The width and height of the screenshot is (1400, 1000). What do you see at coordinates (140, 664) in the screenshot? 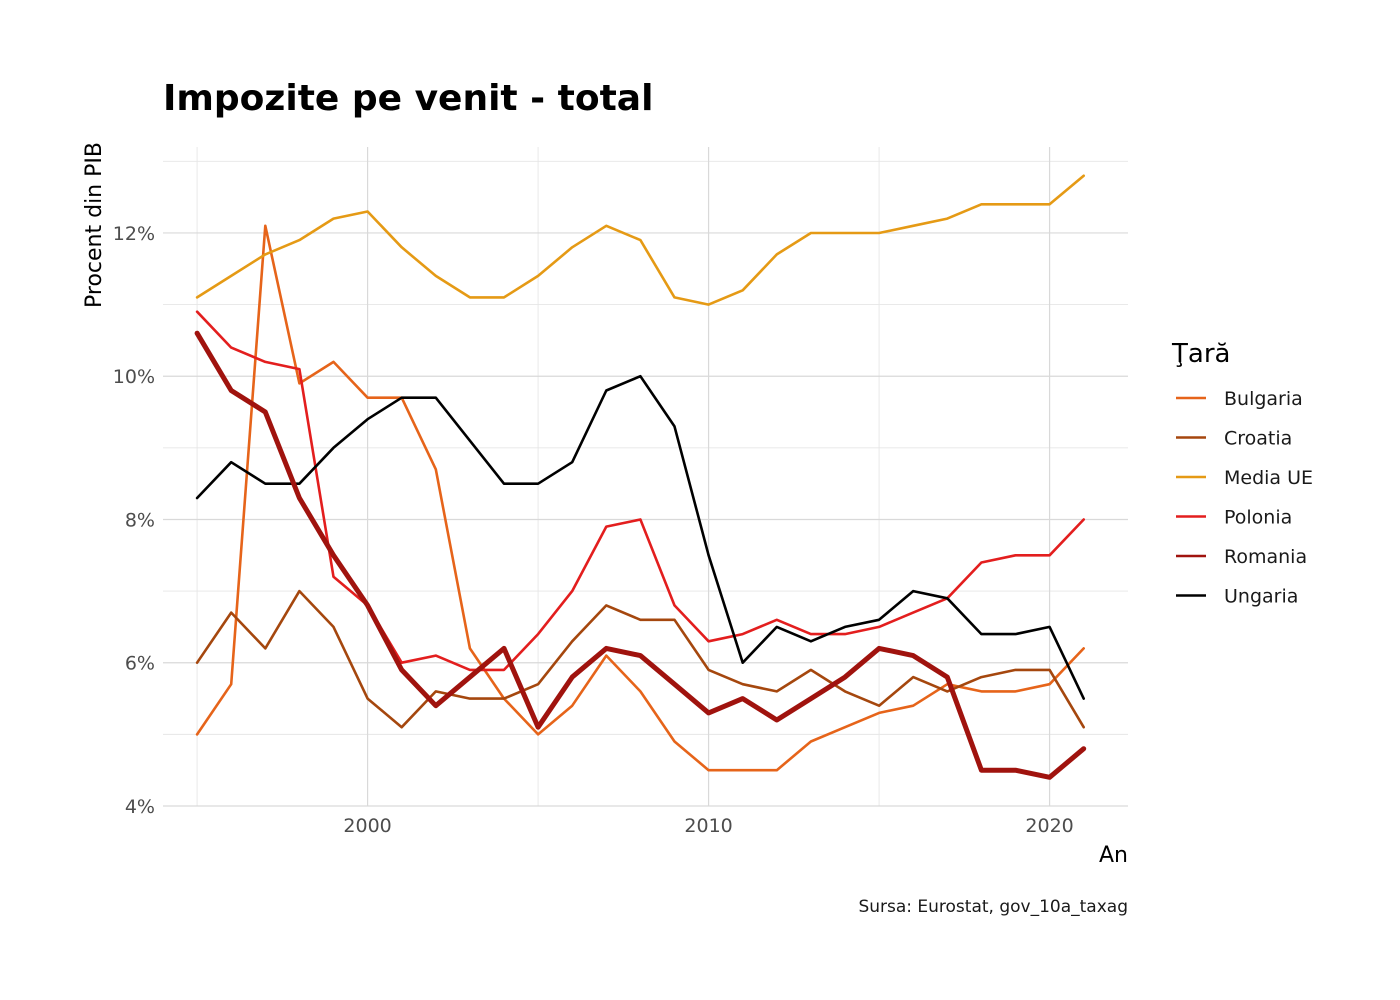
I see `y-tick-label: 6%` at bounding box center [140, 664].